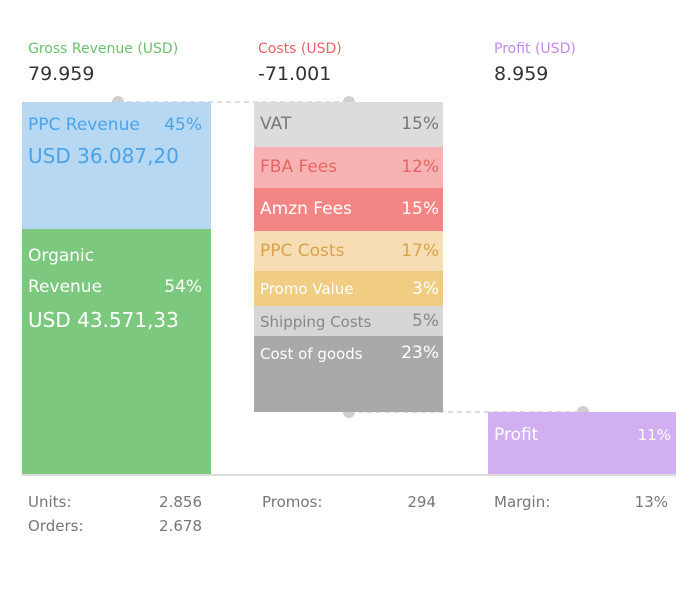  What do you see at coordinates (300, 49) in the screenshot?
I see `costs-label: Costs (USD)` at bounding box center [300, 49].